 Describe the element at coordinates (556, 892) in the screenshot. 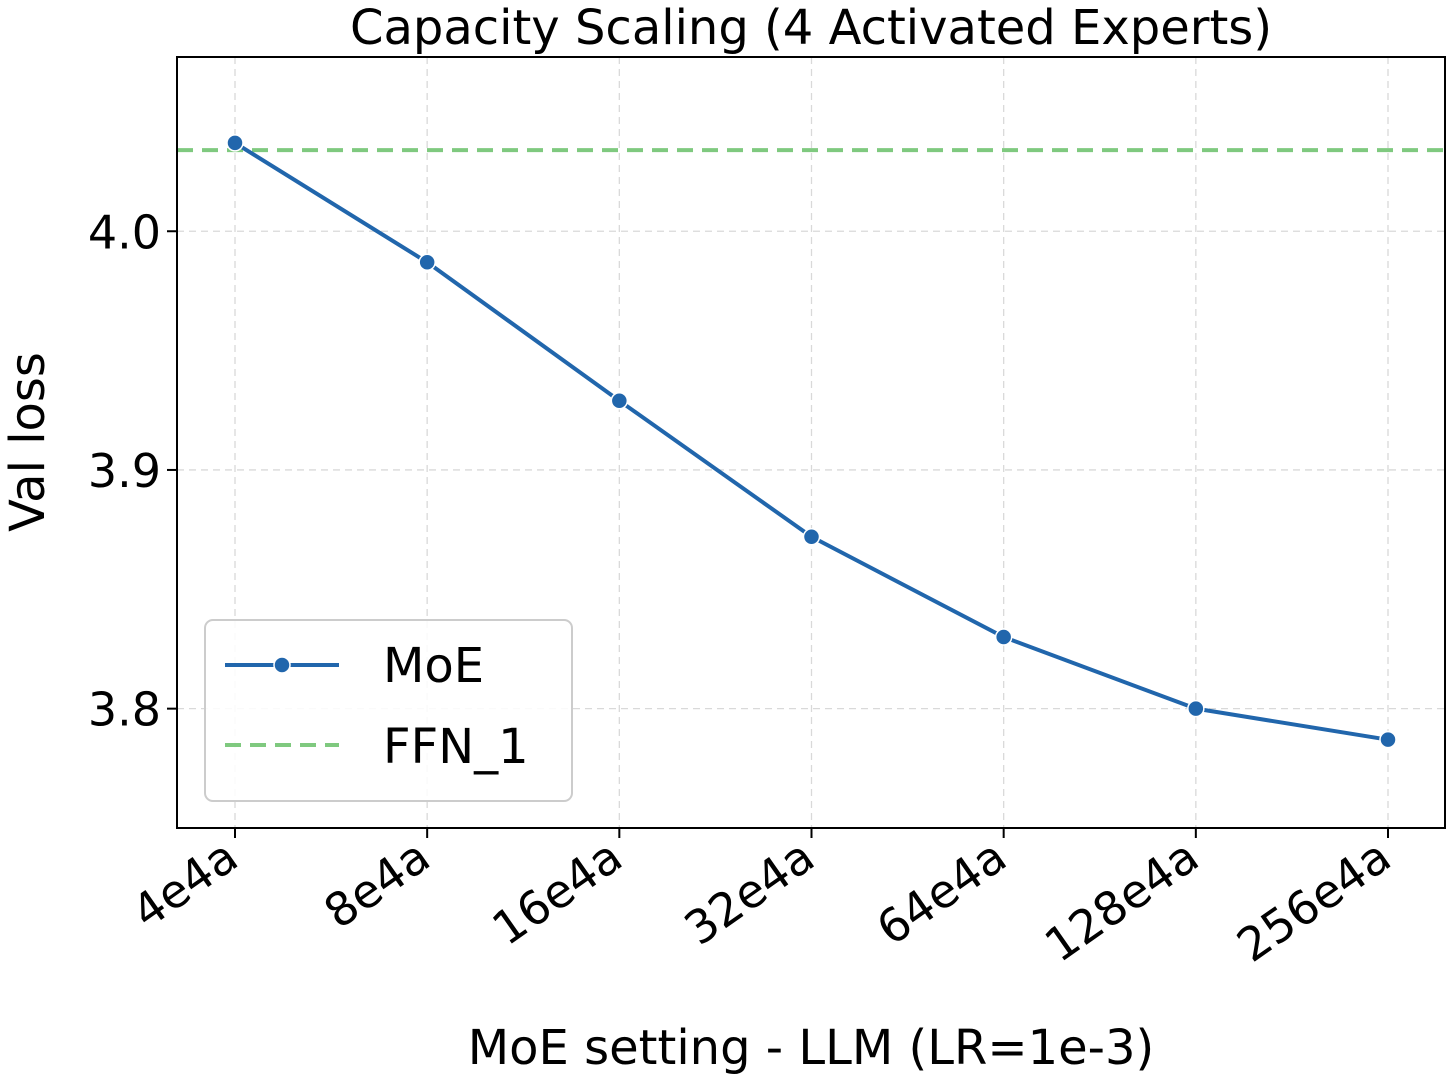

I see `x-tick-label: 16e4a` at that location.